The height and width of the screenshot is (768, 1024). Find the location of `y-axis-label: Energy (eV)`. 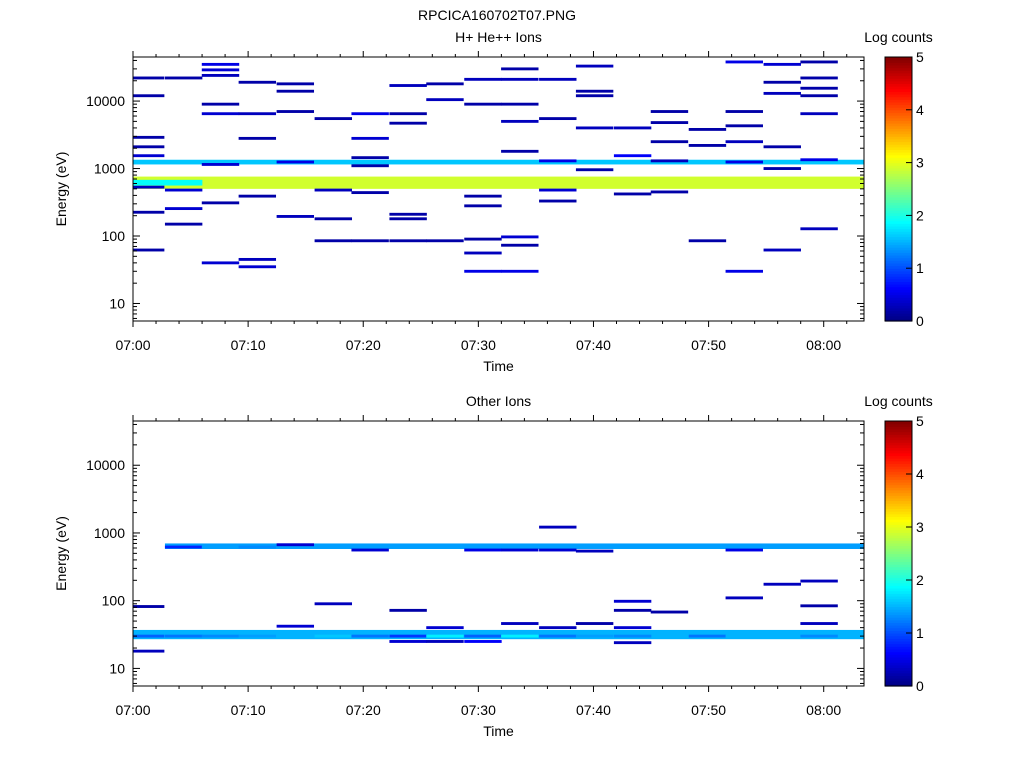

y-axis-label: Energy (eV) is located at coordinates (61, 553).